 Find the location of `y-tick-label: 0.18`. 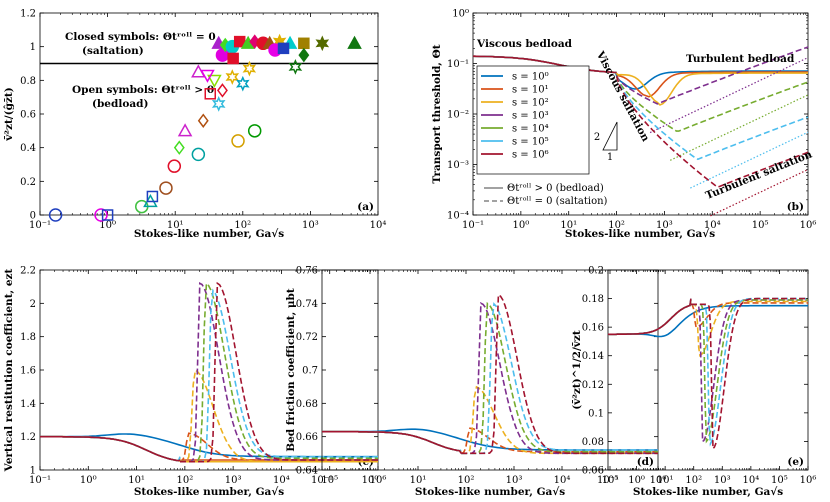

y-tick-label: 0.18 is located at coordinates (593, 299).